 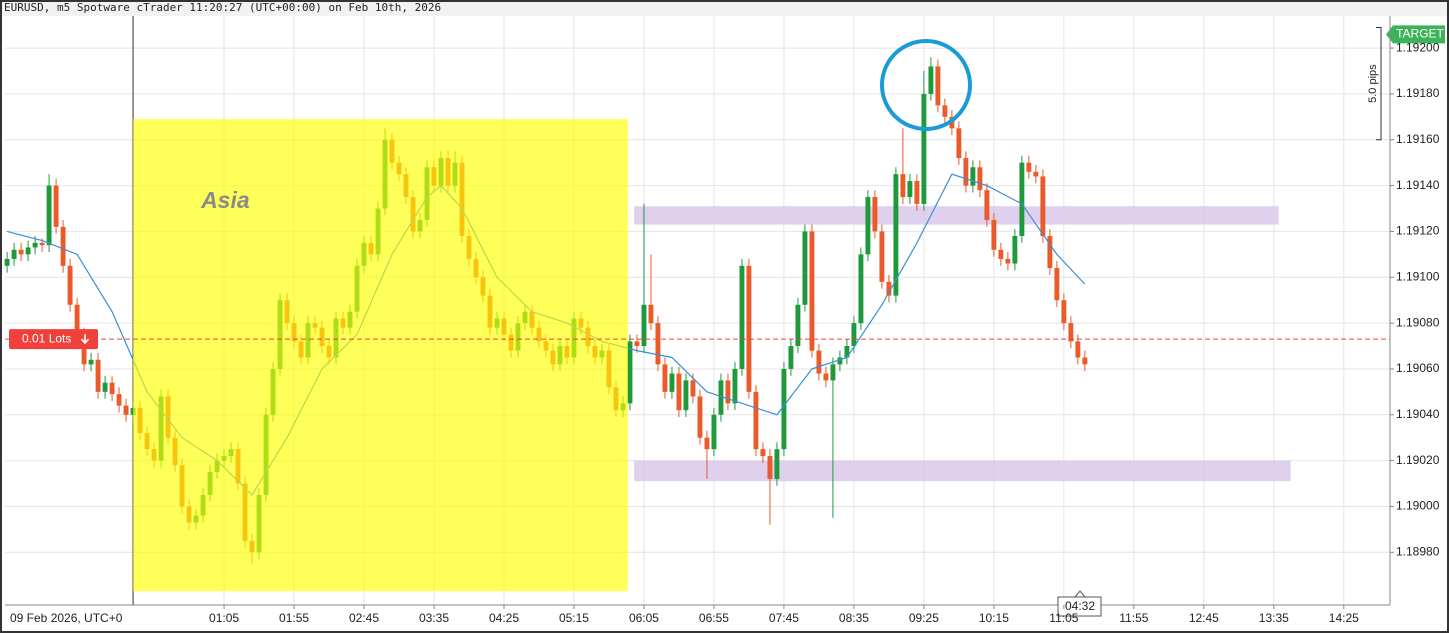 I want to click on y-tick-label: 1.19040, so click(x=1418, y=414).